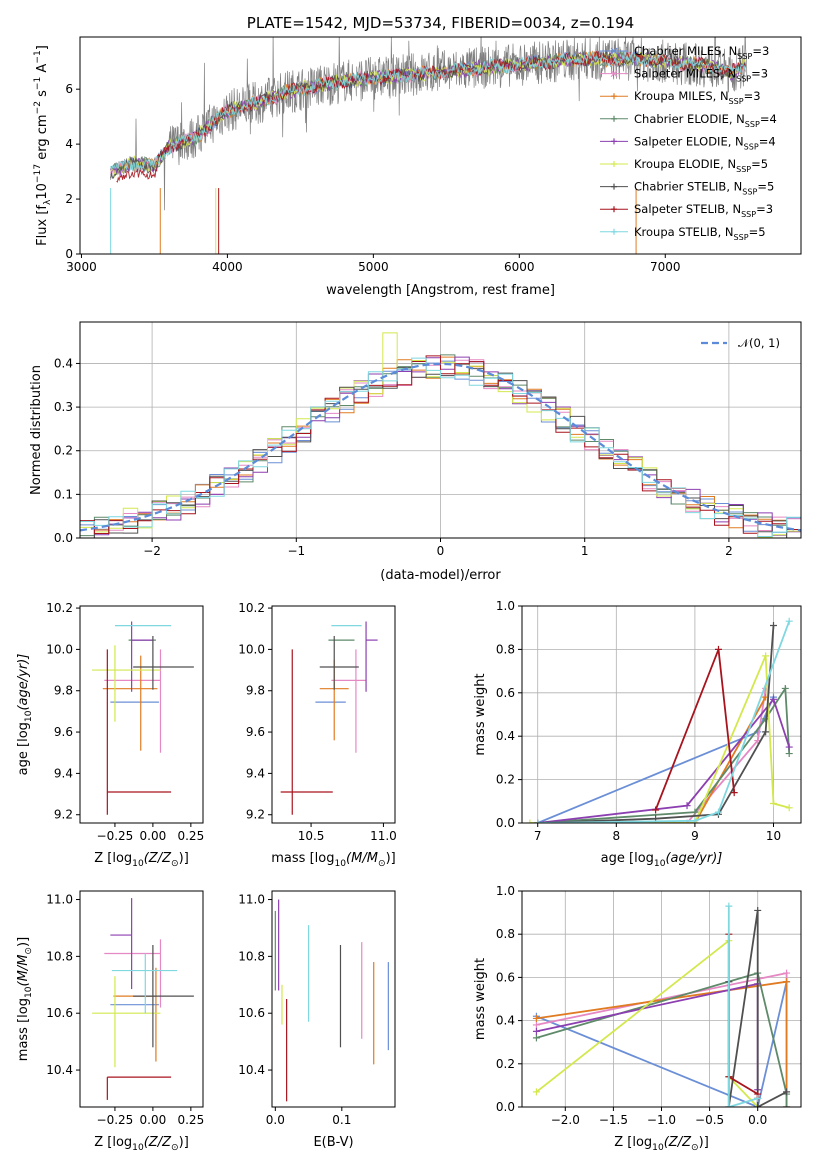  I want to click on y-tick-label: 0, so click(69, 254).